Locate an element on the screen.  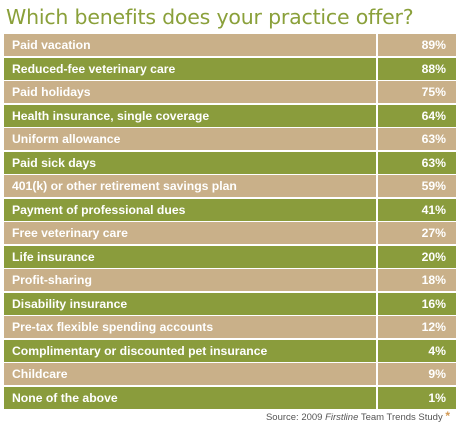
benefit-label: Payment of professional dues is located at coordinates (190, 209).